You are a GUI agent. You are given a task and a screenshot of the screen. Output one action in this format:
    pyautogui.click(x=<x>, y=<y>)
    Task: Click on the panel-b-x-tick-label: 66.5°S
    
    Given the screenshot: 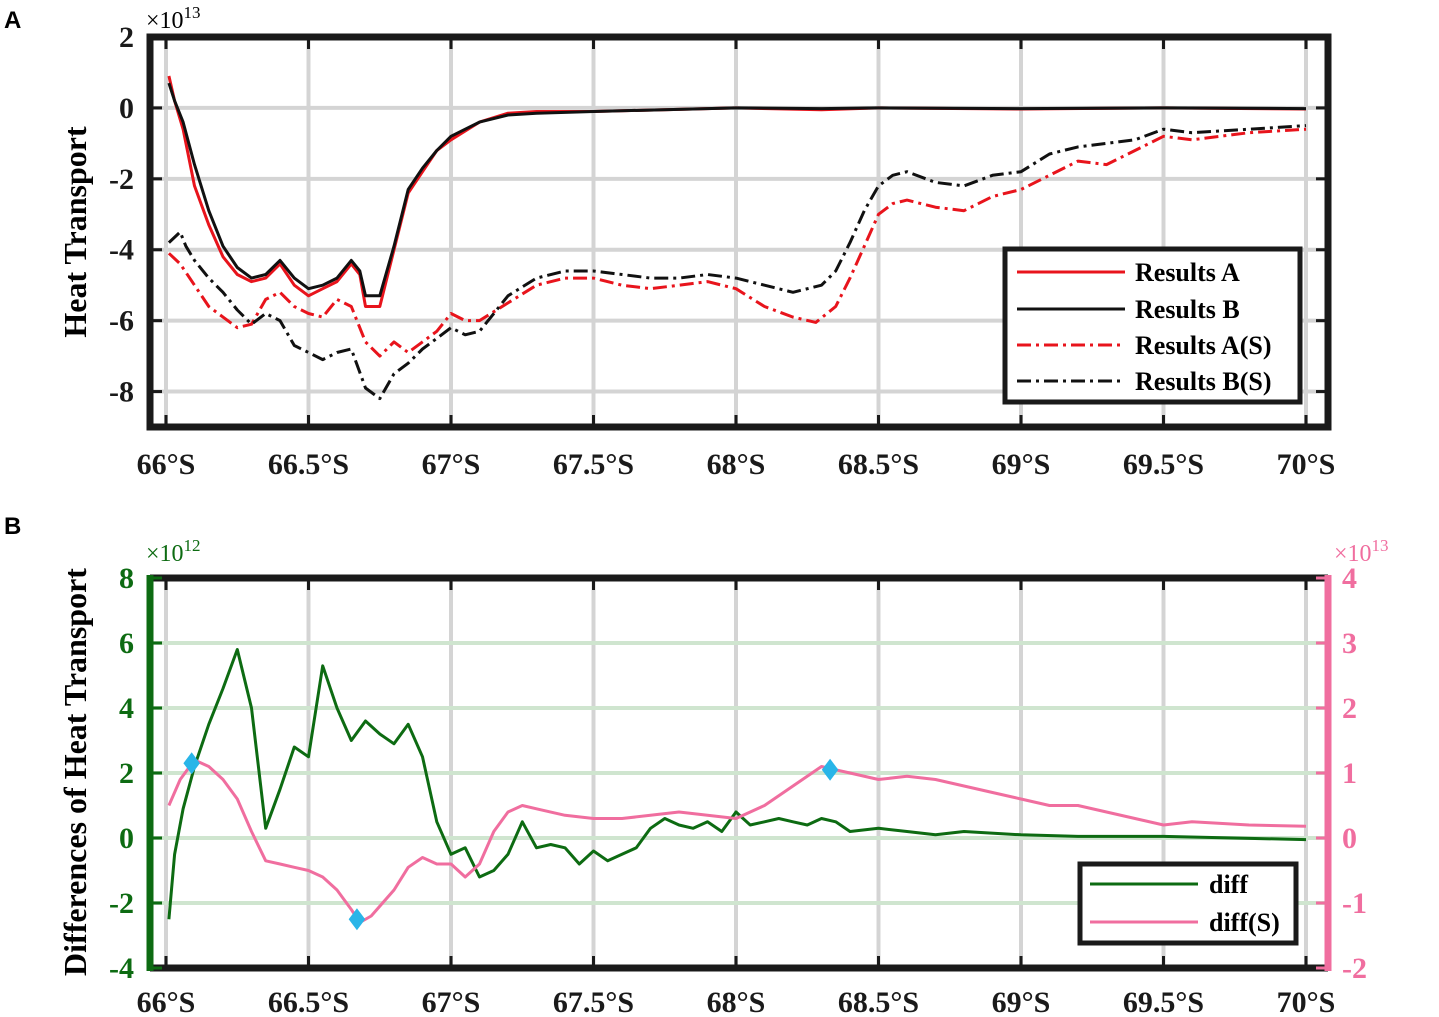 What is the action you would take?
    pyautogui.click(x=308, y=1001)
    